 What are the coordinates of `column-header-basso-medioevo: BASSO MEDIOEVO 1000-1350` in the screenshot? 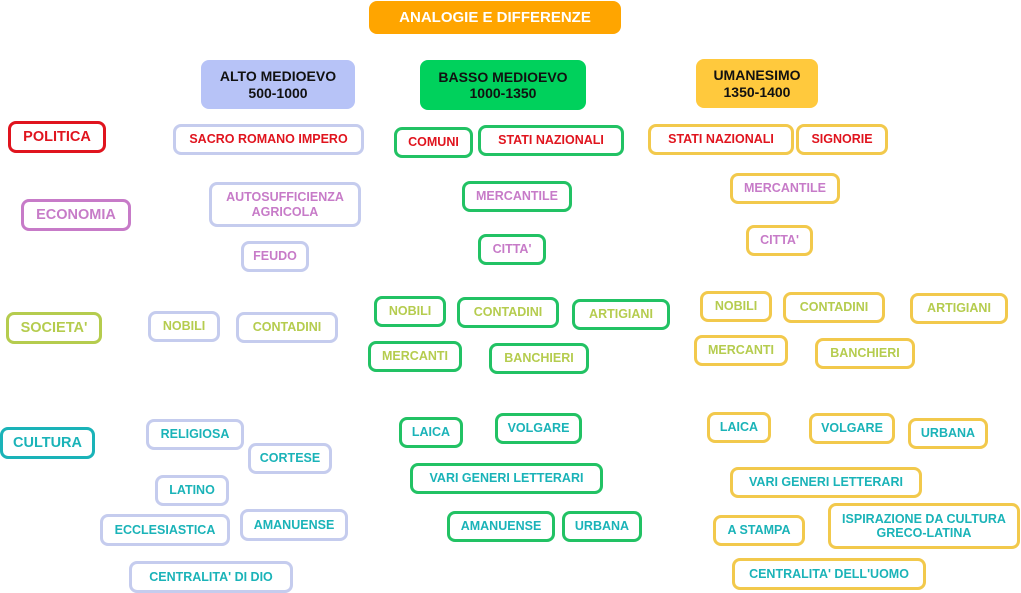 It's located at (503, 85).